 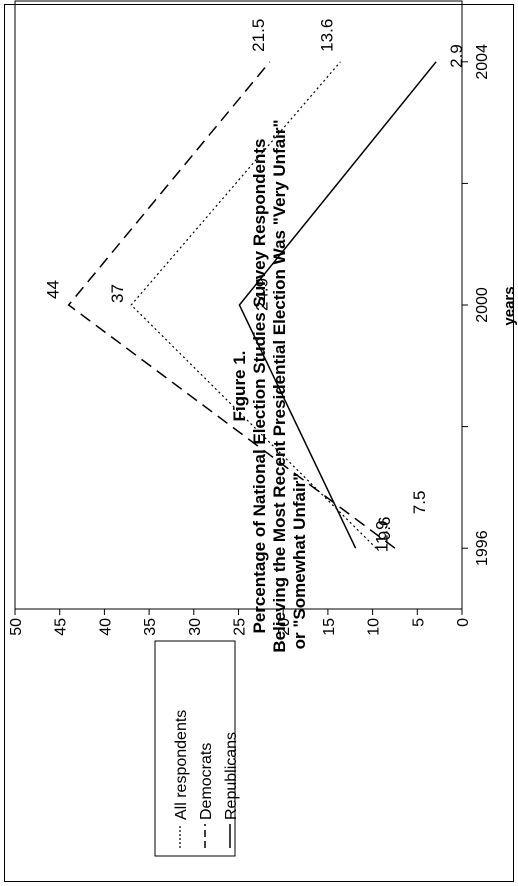 I want to click on y-tick-label: 10, so click(x=374, y=627).